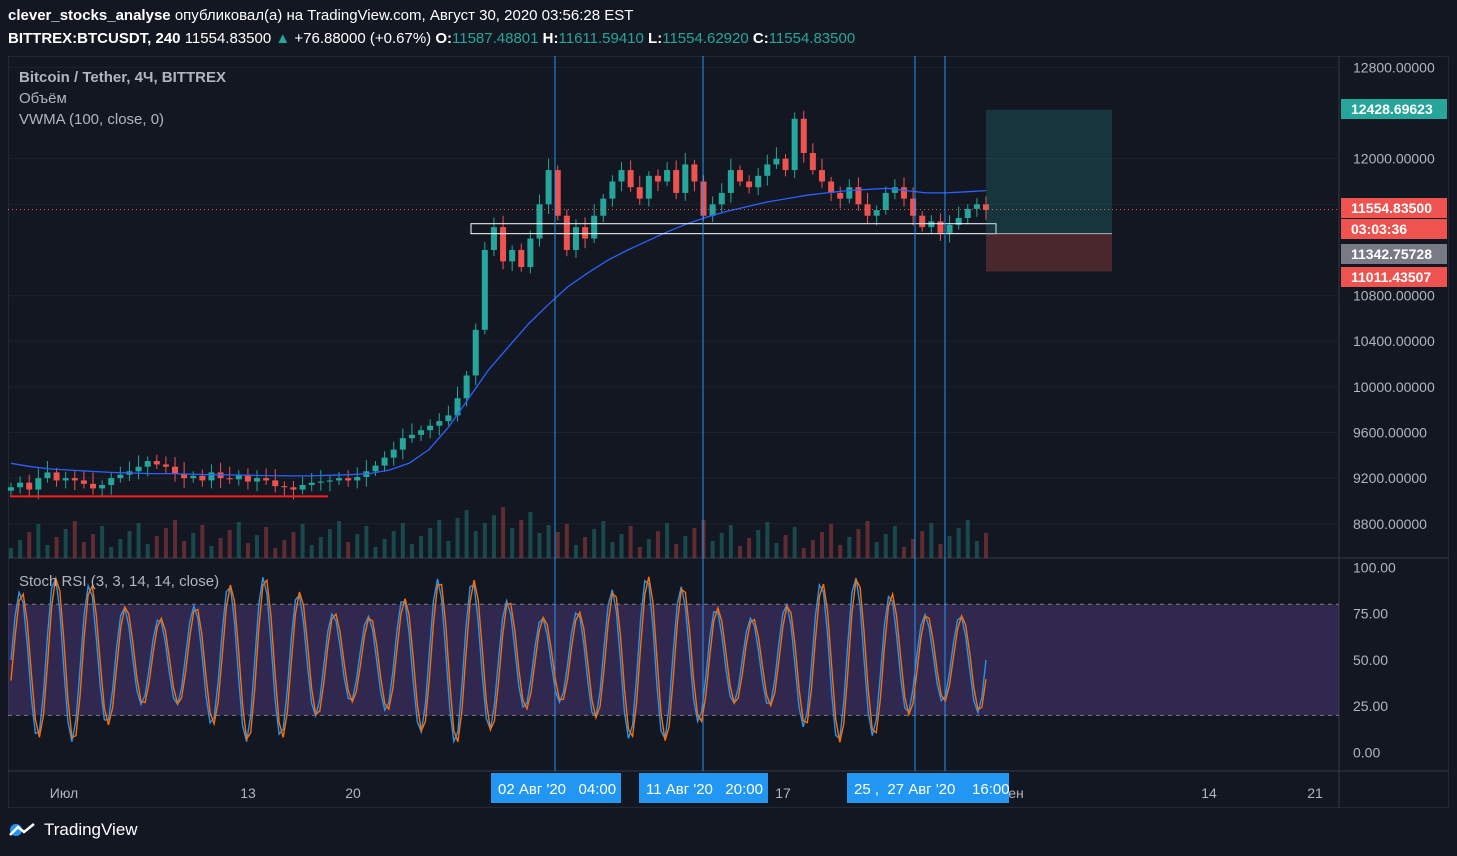 This screenshot has width=1457, height=856. I want to click on price-marker-label: 03:03:36, so click(1379, 229).